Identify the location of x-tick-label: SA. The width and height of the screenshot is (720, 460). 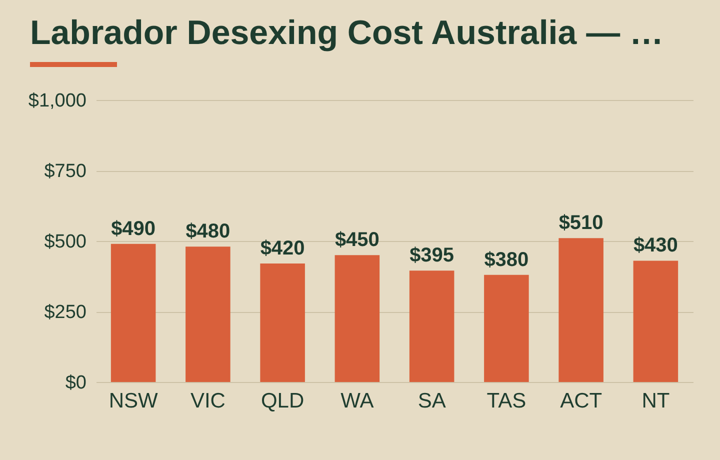
(432, 401).